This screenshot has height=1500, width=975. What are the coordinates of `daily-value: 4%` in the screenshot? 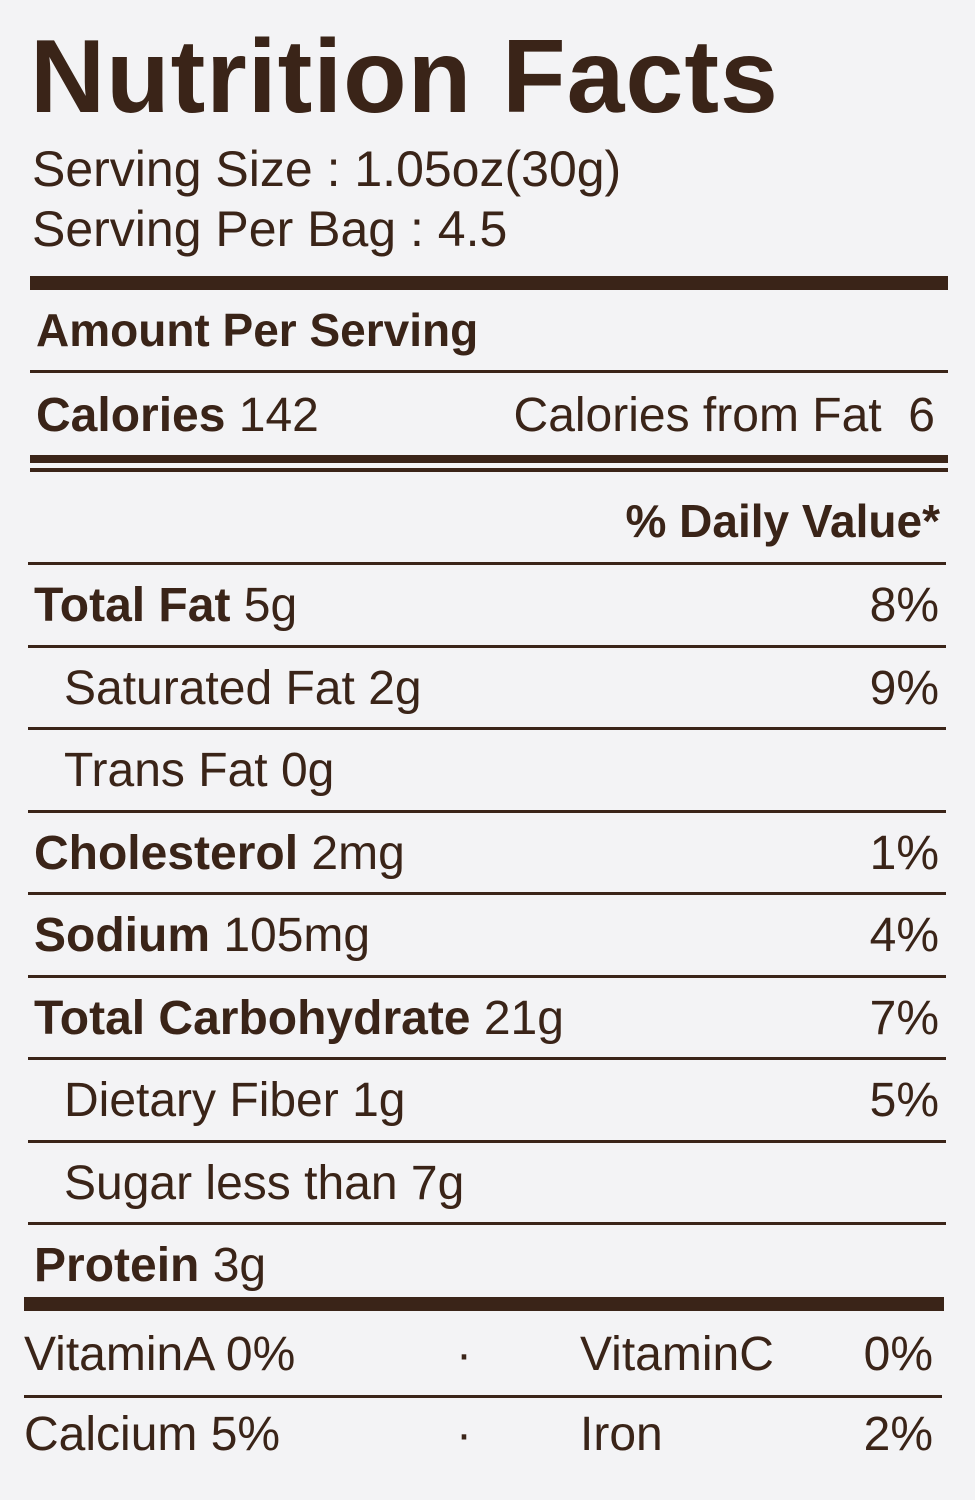 It's located at (904, 935).